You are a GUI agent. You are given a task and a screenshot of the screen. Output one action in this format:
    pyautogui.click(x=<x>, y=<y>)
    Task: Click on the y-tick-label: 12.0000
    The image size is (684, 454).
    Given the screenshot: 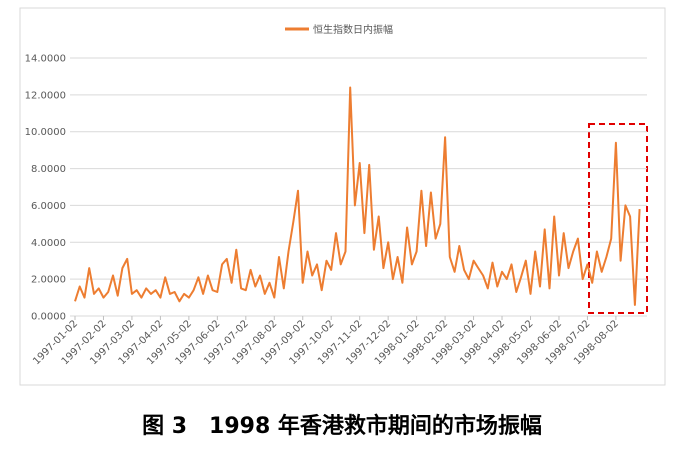 What is the action you would take?
    pyautogui.click(x=45, y=95)
    